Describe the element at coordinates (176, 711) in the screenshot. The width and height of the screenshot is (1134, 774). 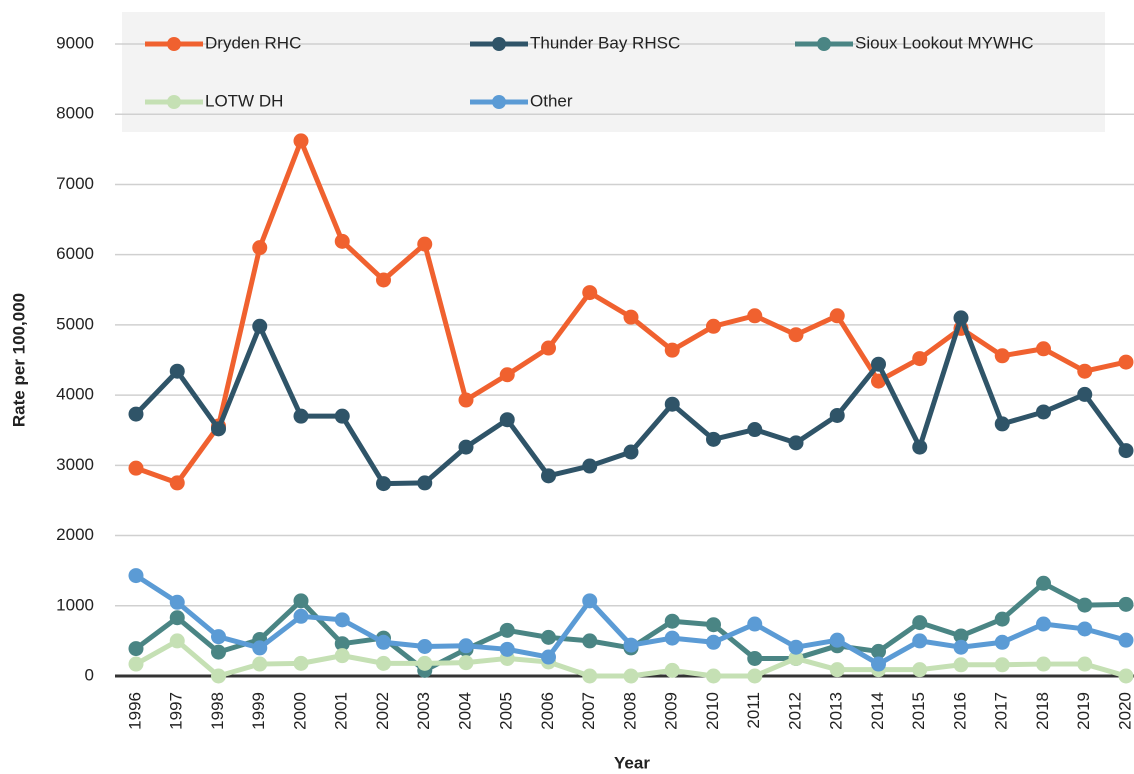
I see `x-tick-label: 1997` at that location.